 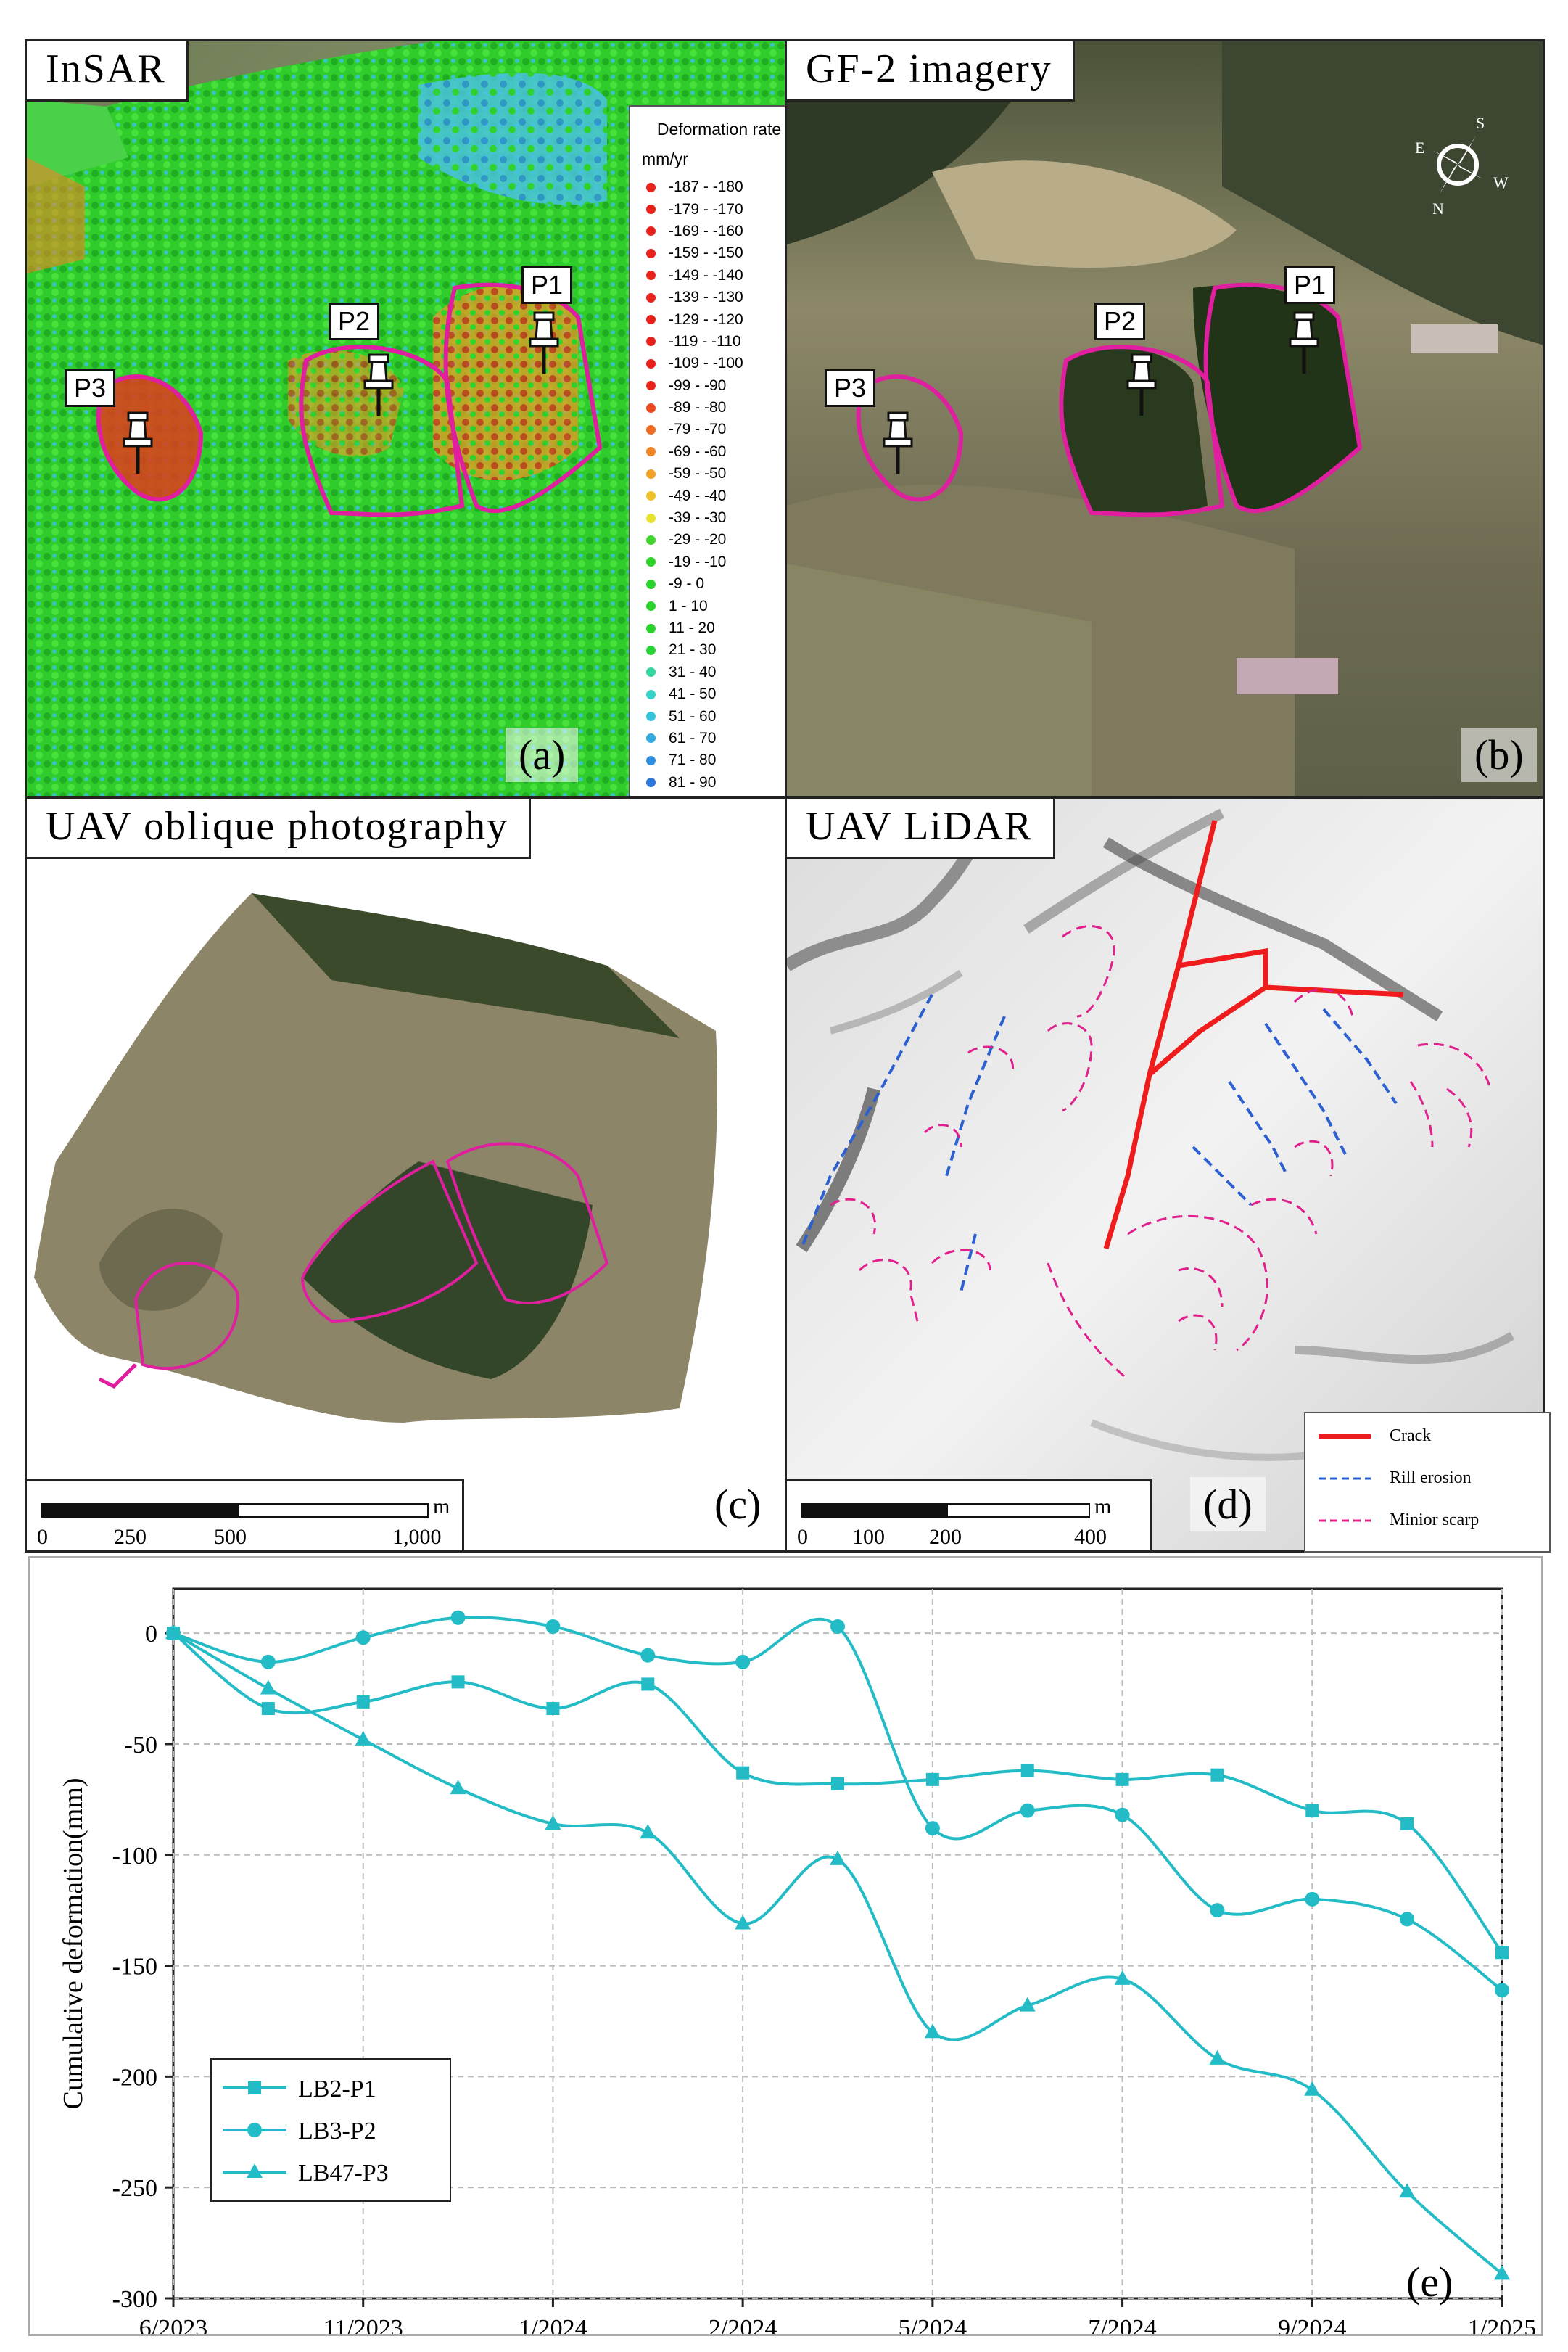 I want to click on legend-item: -79 - -70, so click(x=707, y=429).